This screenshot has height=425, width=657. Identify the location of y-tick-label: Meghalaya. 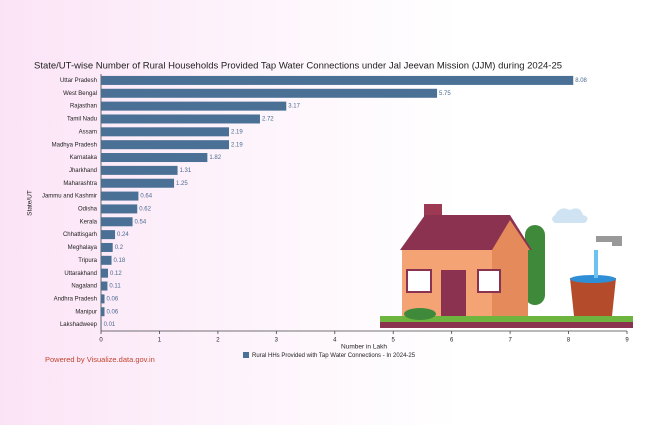
(83, 248).